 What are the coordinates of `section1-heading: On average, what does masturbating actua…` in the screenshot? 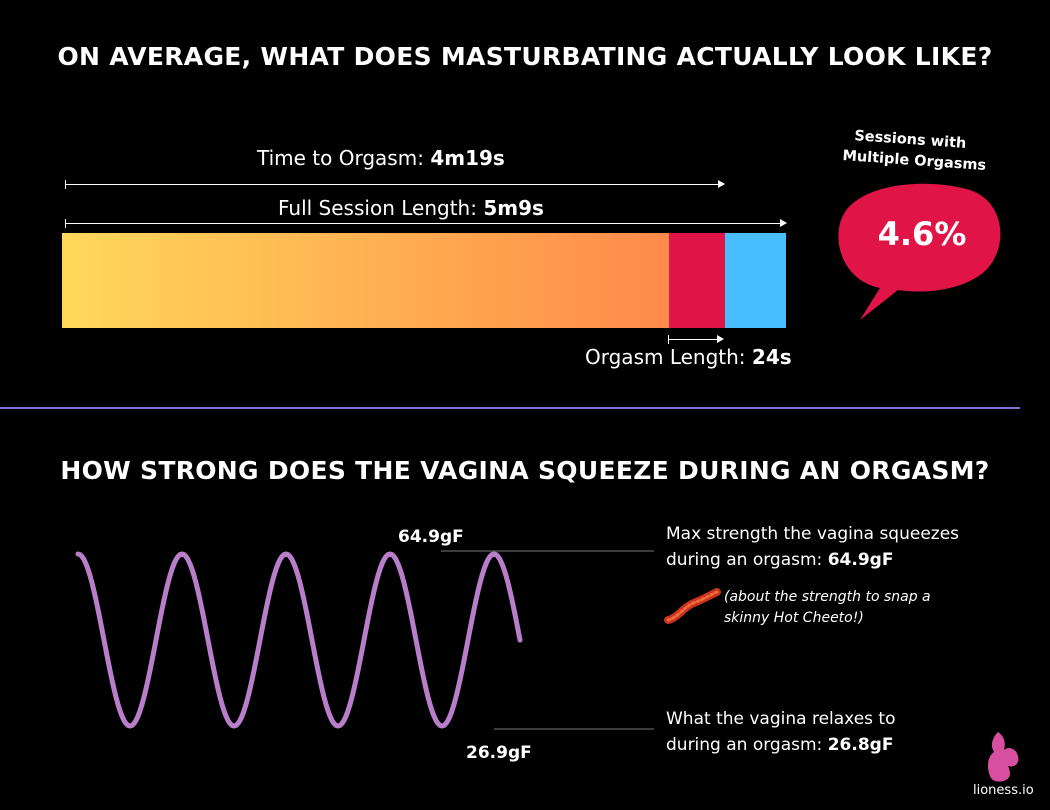 It's located at (525, 56).